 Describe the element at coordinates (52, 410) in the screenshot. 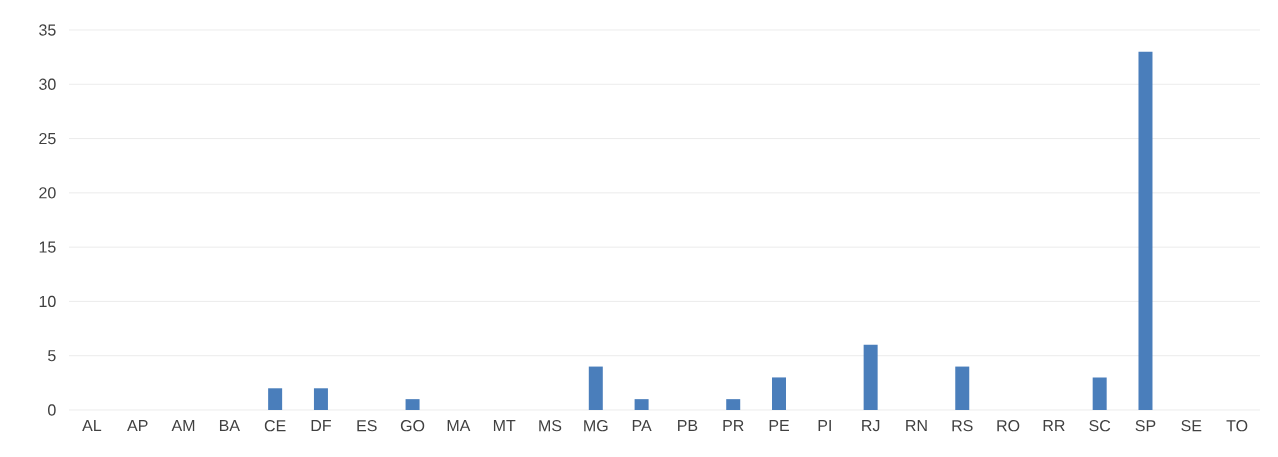

I see `y-tick-label: 0` at that location.